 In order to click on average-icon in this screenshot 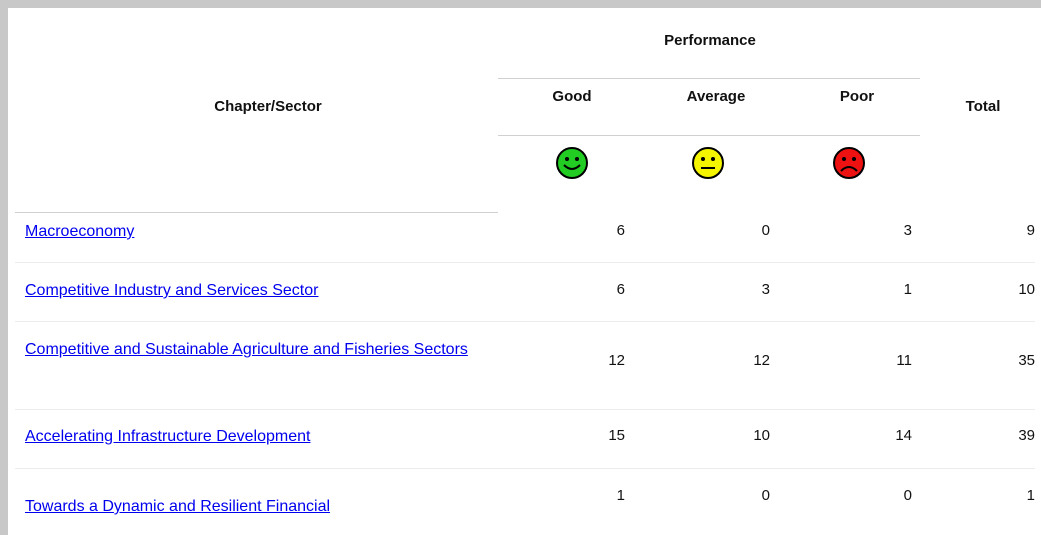, I will do `click(708, 163)`.